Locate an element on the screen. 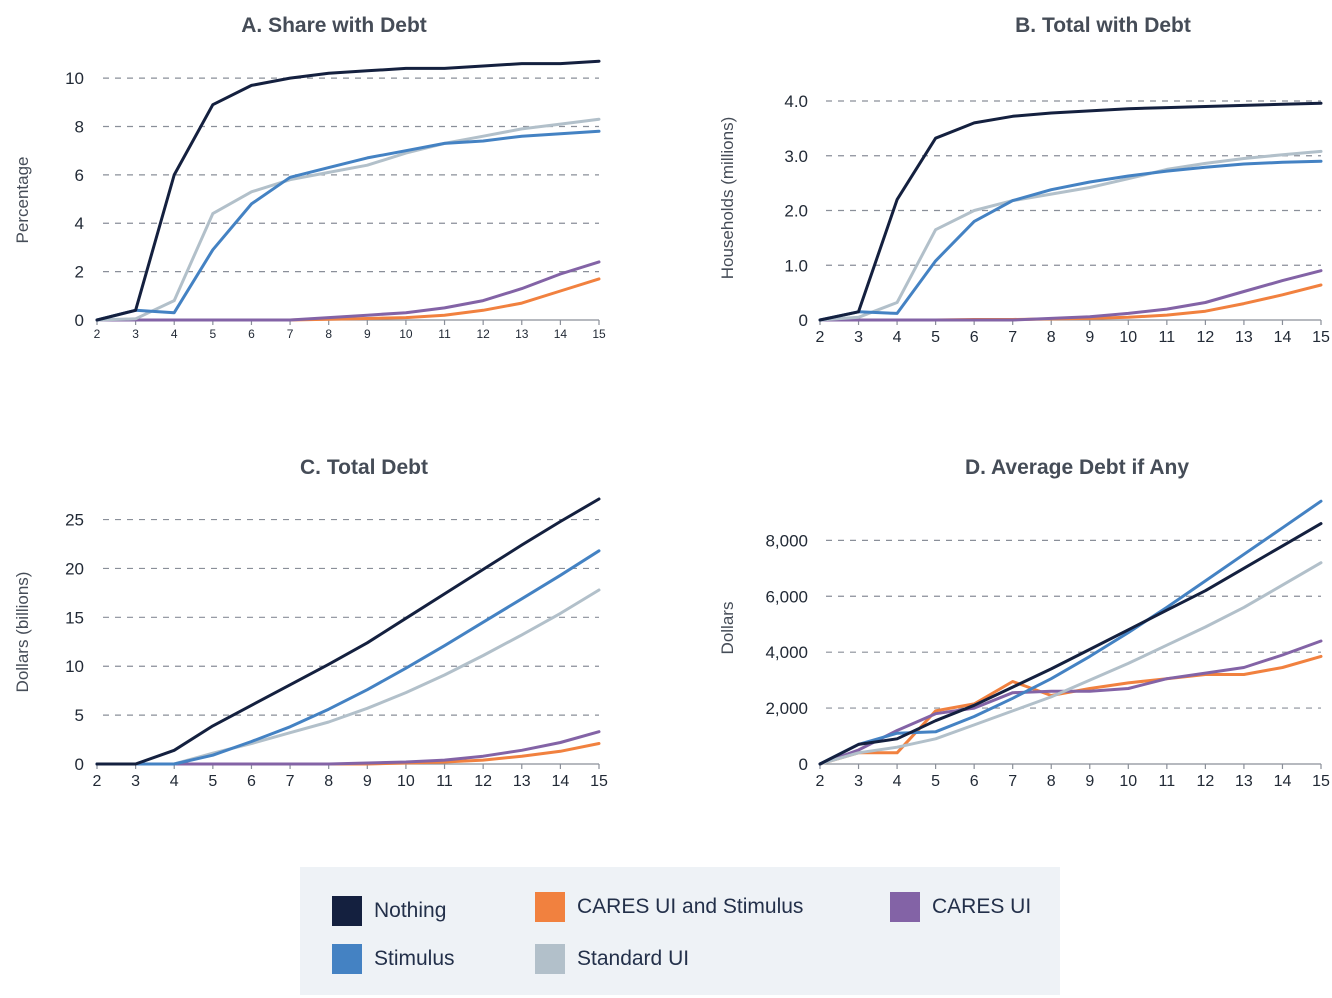 Image resolution: width=1332 pixels, height=998 pixels. legend-item-cares-ui-and-stimulus: CARES UI and Stimulus is located at coordinates (669, 907).